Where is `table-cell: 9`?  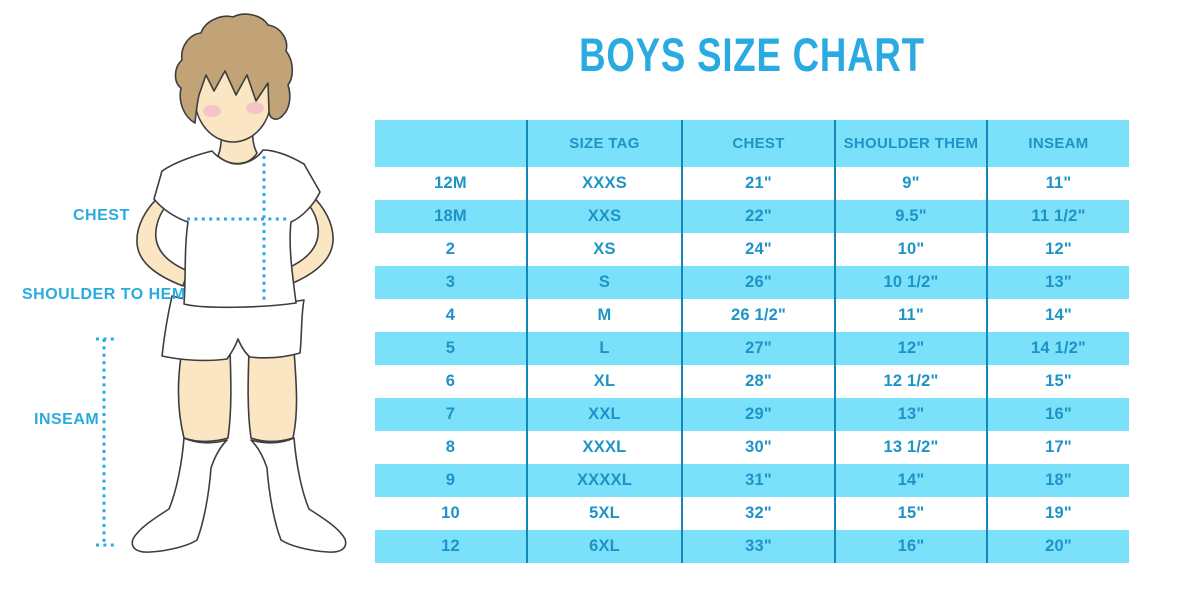
table-cell: 9 is located at coordinates (451, 480).